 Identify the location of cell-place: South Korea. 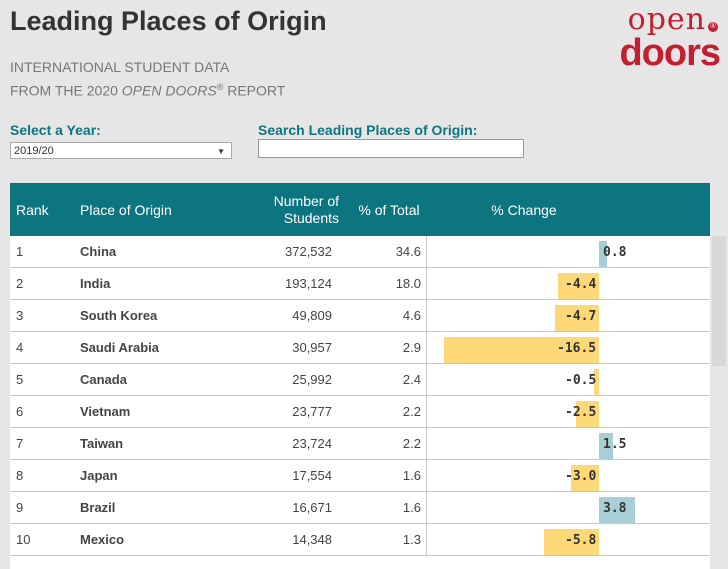
(119, 315).